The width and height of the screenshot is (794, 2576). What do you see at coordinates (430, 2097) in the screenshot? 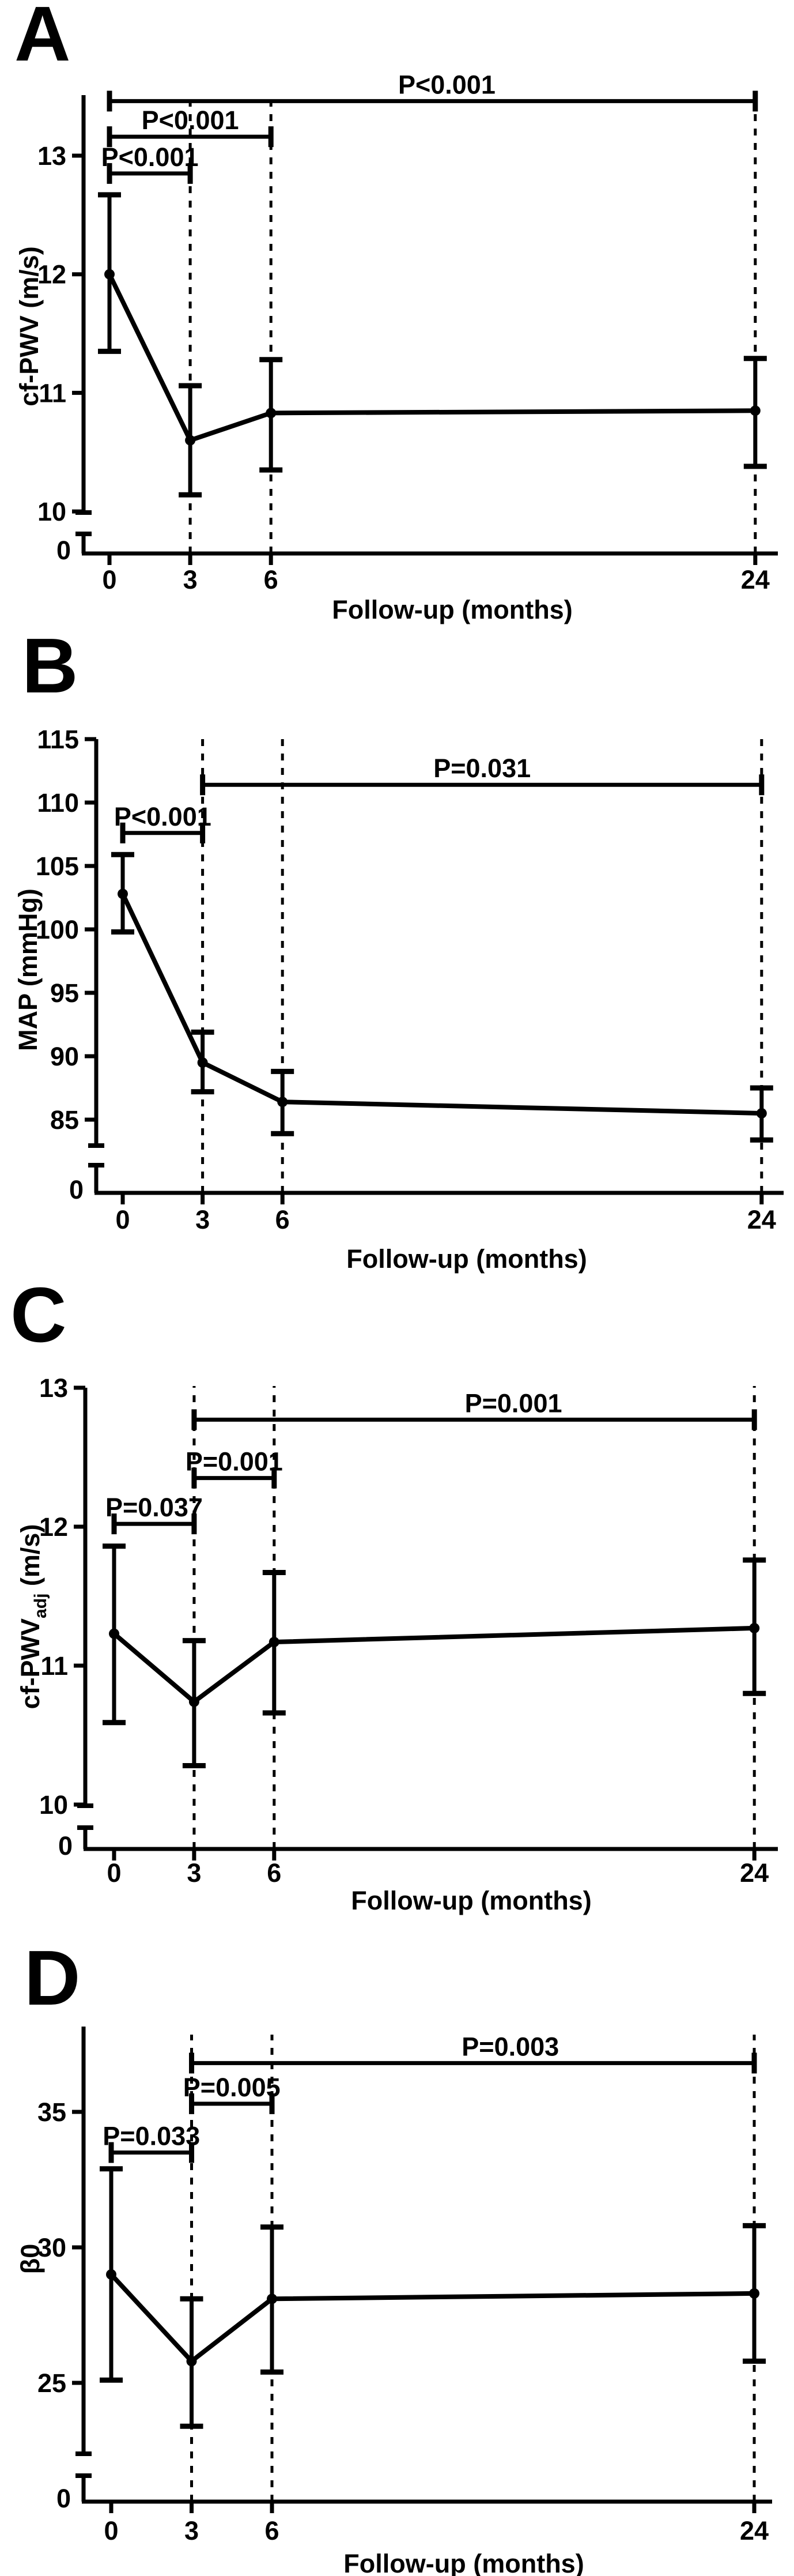
I see `significance-brackets: P=0.033 P=0.005 P=0.003` at bounding box center [430, 2097].